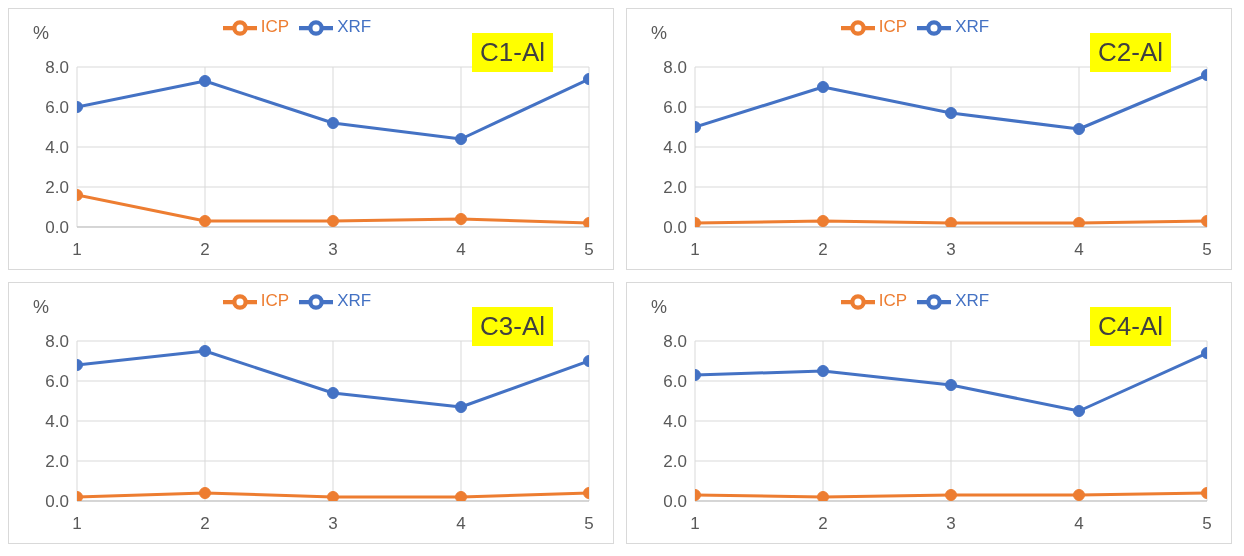  I want to click on chart-title: C3-Al, so click(512, 326).